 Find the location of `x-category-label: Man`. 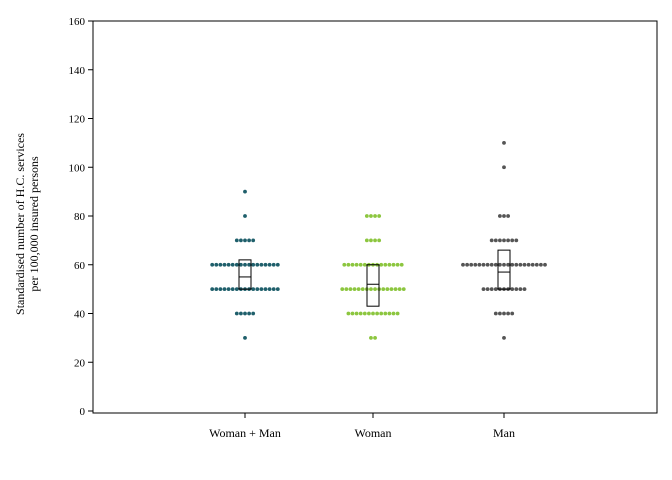

x-category-label: Man is located at coordinates (504, 433).